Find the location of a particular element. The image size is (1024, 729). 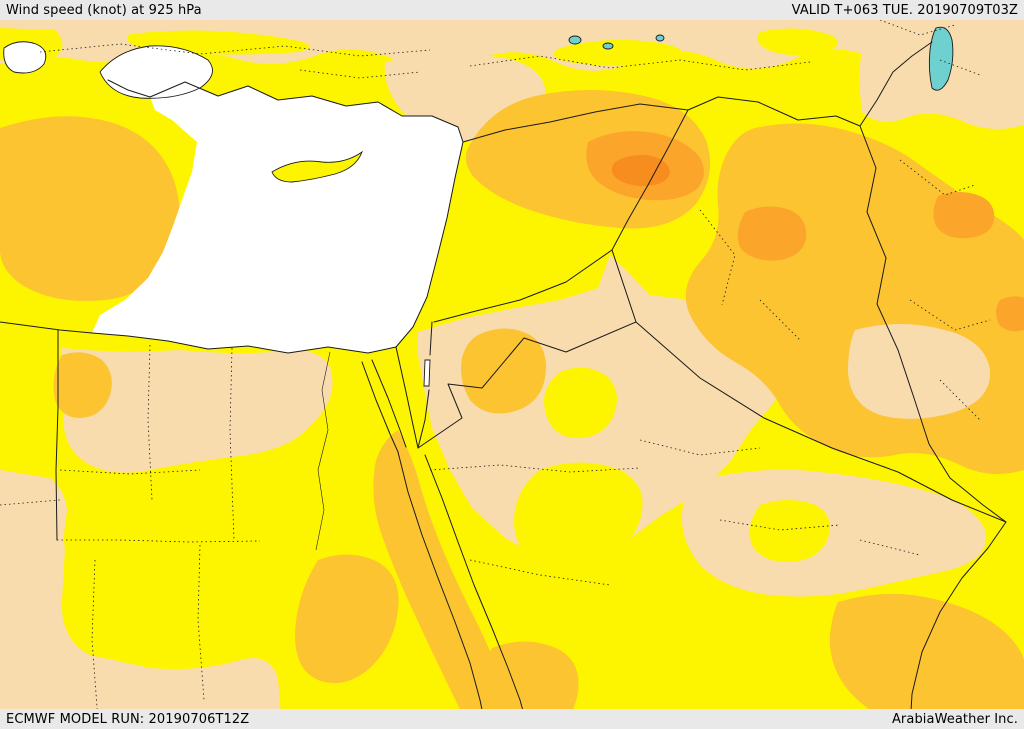

dotted-egypt-b is located at coordinates (232, 444).